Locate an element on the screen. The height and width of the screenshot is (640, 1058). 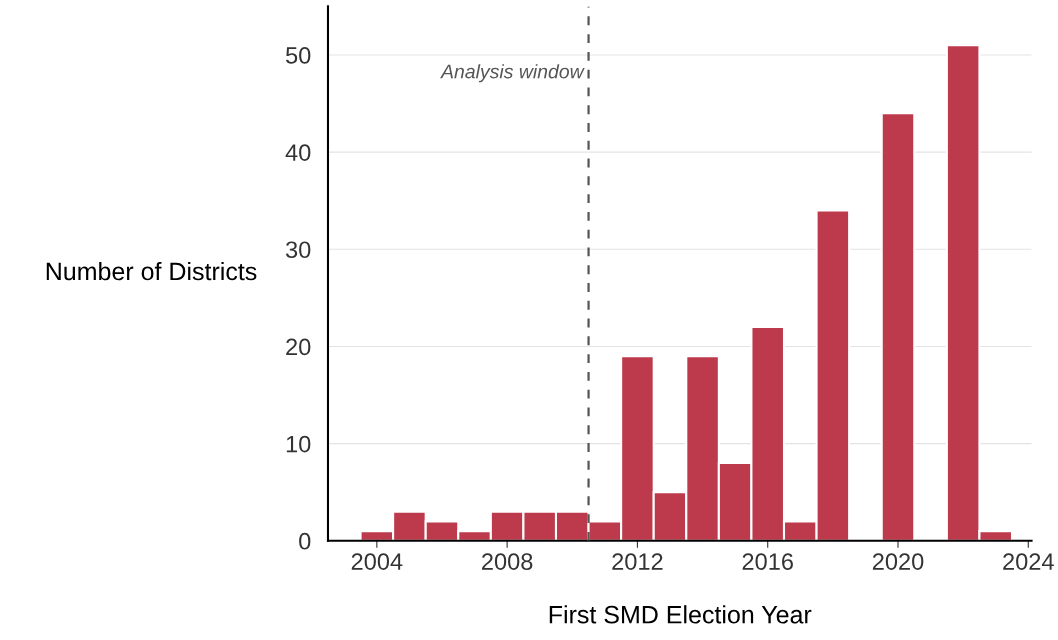
x-tick-label: 2016 is located at coordinates (767, 561).